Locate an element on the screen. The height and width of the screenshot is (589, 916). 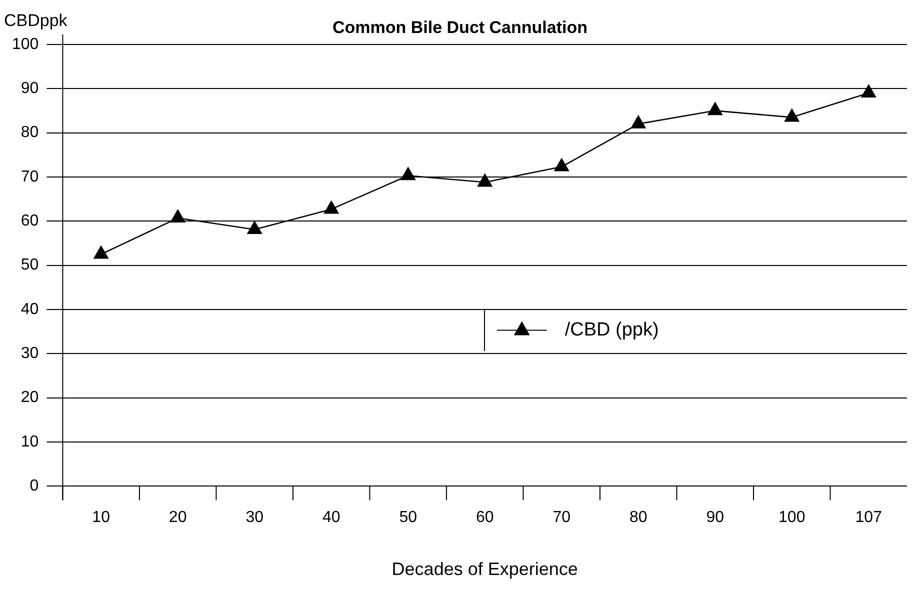
x-axis-title: Decades of Experience is located at coordinates (485, 569).